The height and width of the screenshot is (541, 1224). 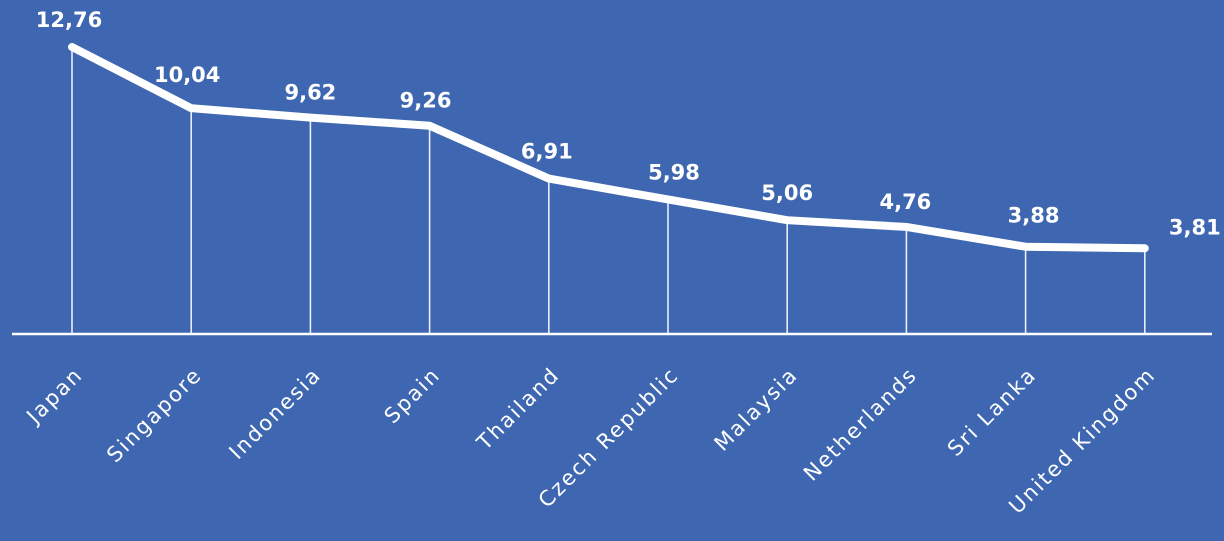 What do you see at coordinates (275, 414) in the screenshot?
I see `category-label: Indonesia` at bounding box center [275, 414].